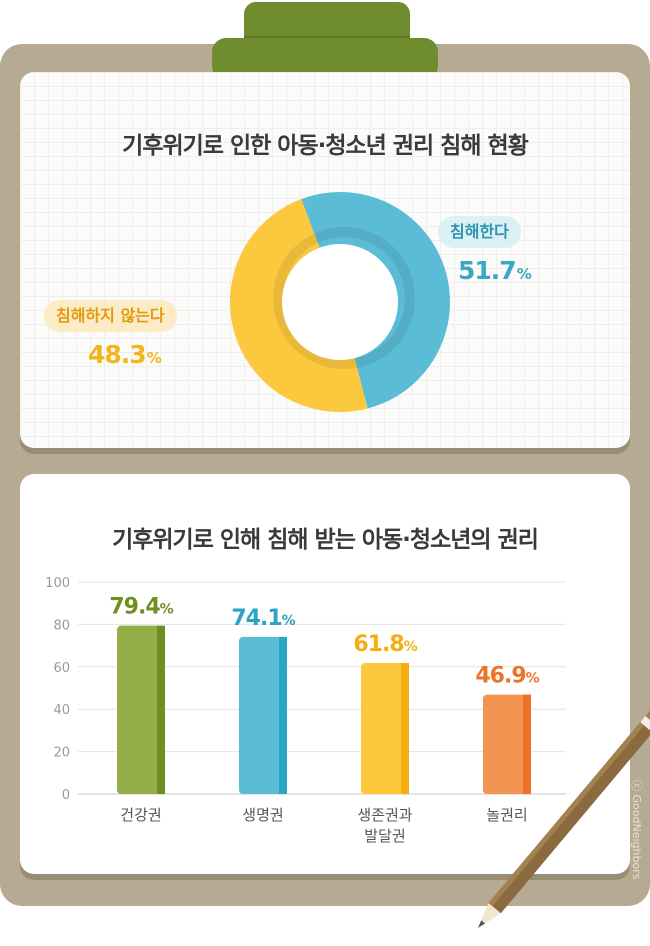  I want to click on category-label-4: 놀권리, so click(506, 815).